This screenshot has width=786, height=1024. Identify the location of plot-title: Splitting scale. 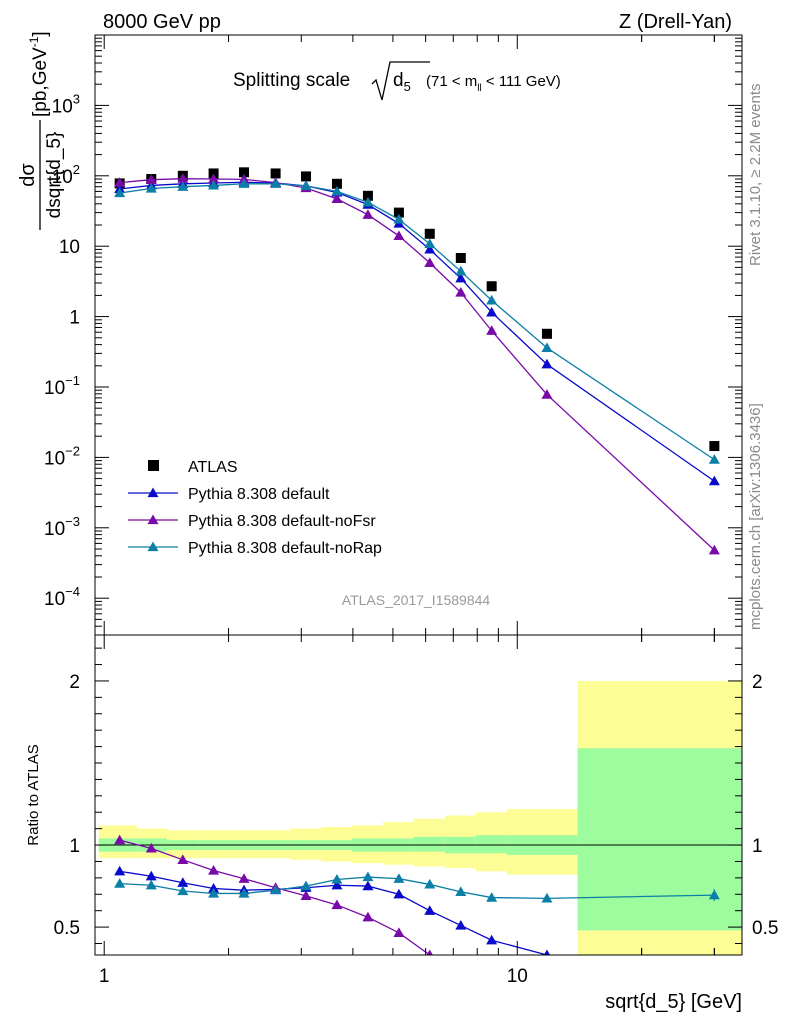
(291, 80).